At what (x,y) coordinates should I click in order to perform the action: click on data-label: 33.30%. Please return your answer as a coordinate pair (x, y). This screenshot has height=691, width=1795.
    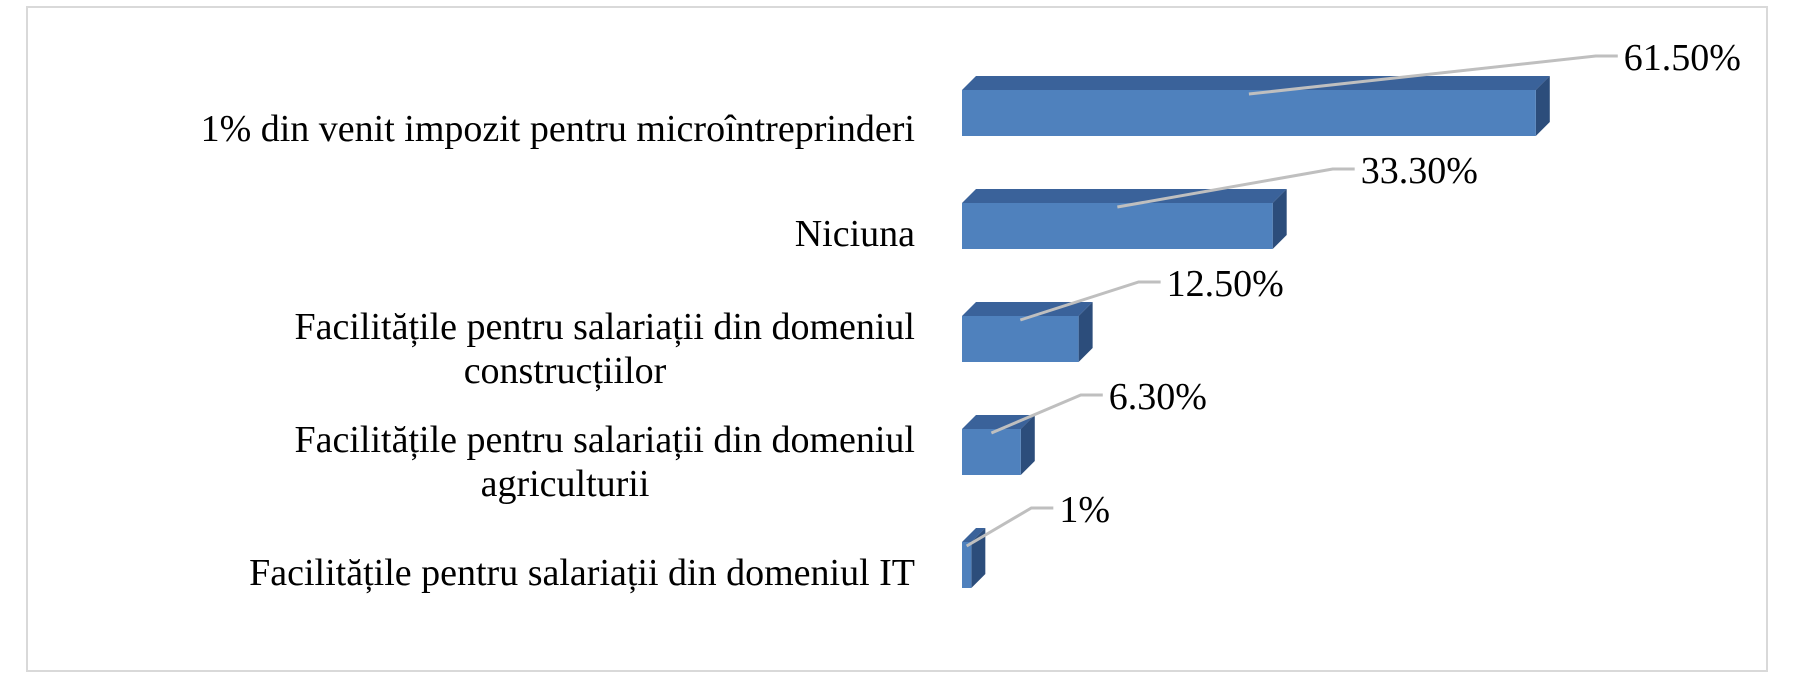
    Looking at the image, I should click on (1419, 171).